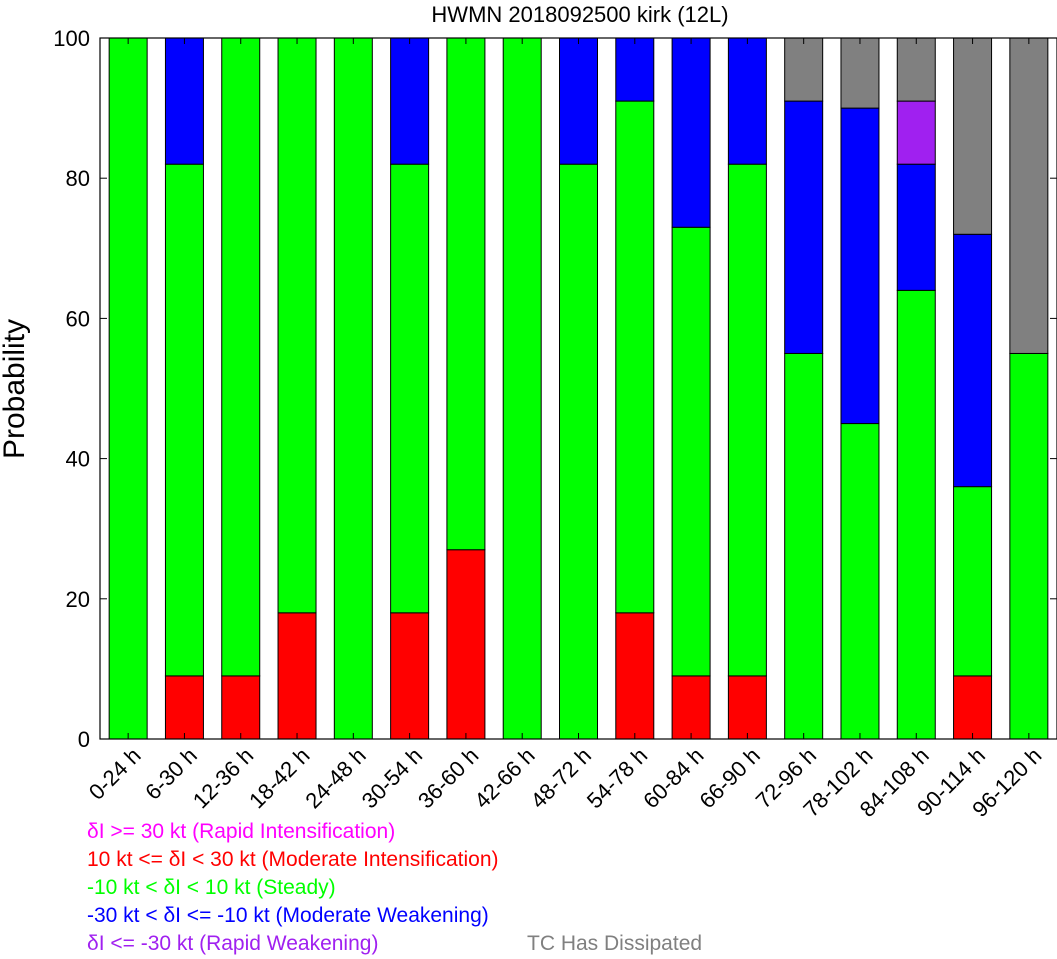 Image resolution: width=1057 pixels, height=959 pixels. What do you see at coordinates (115, 774) in the screenshot?
I see `x-tick-label: 0-24 h` at bounding box center [115, 774].